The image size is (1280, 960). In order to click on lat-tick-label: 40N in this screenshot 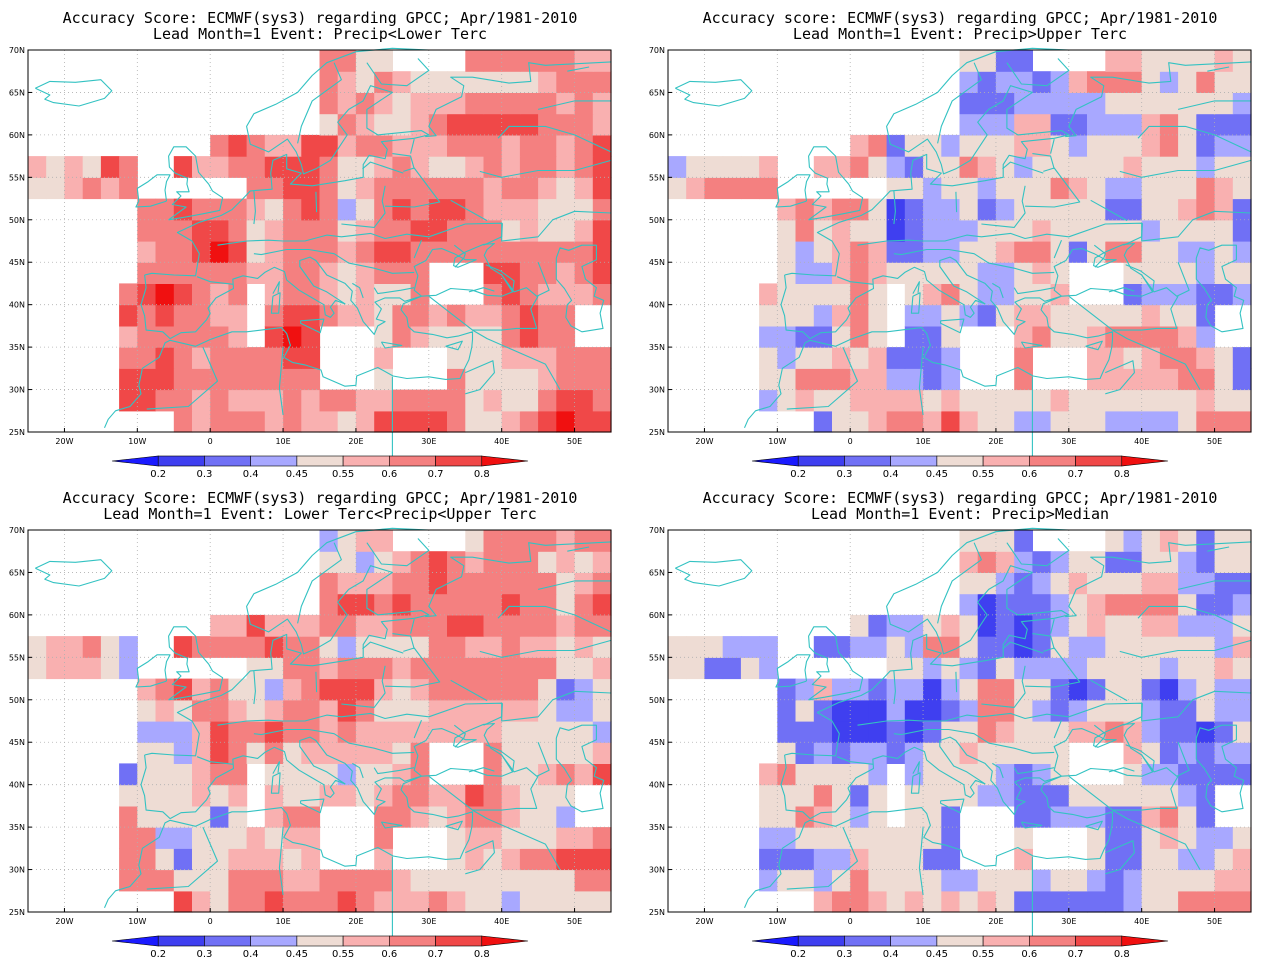, I will do `click(657, 785)`.